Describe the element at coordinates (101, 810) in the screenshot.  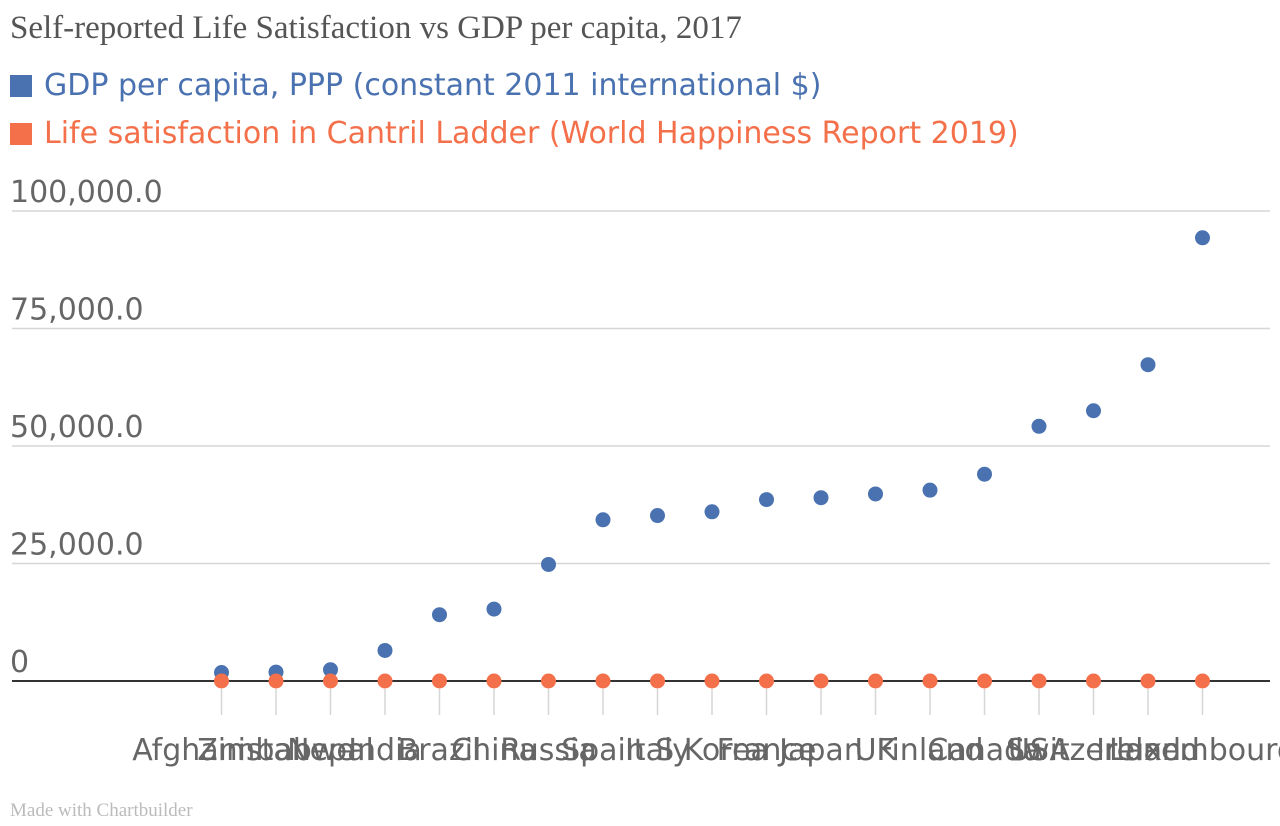
I see `credit-text: Made with Chartbuilder` at that location.